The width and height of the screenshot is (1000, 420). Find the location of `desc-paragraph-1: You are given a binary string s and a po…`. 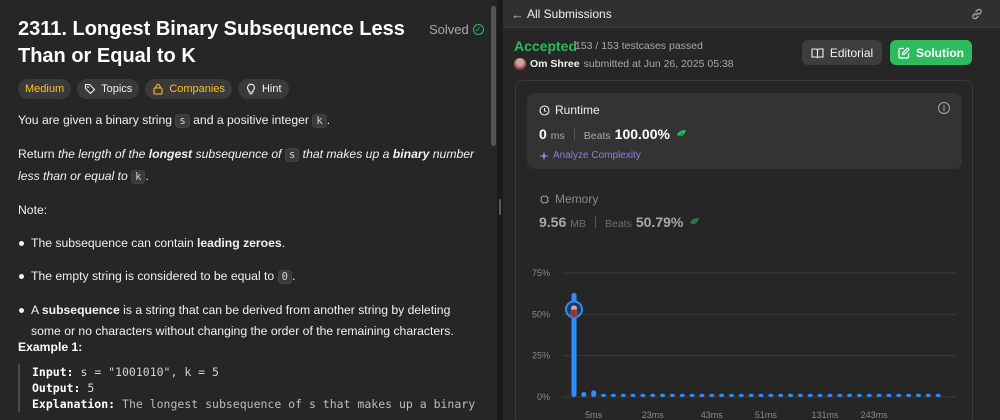

desc-paragraph-1: You are given a binary string s and a po… is located at coordinates (248, 121).